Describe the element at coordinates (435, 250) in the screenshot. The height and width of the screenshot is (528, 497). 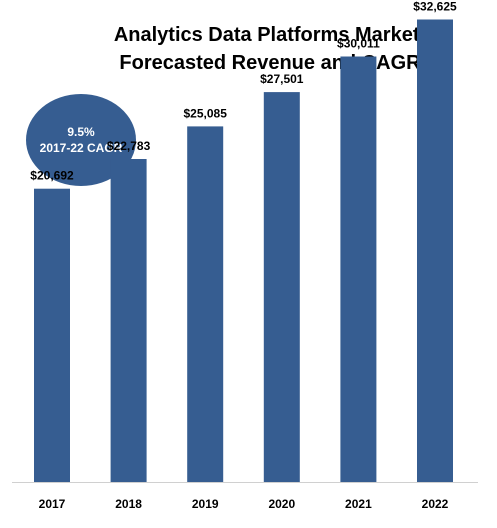
I see `bar-2022` at that location.